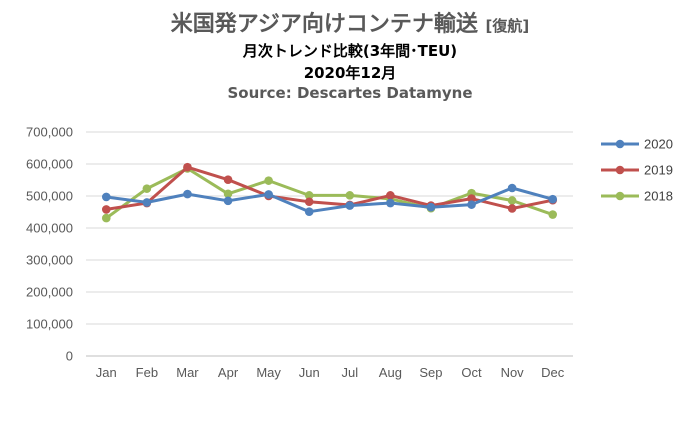 The image size is (700, 426). I want to click on y-tick-label: 700,000, so click(49, 132).